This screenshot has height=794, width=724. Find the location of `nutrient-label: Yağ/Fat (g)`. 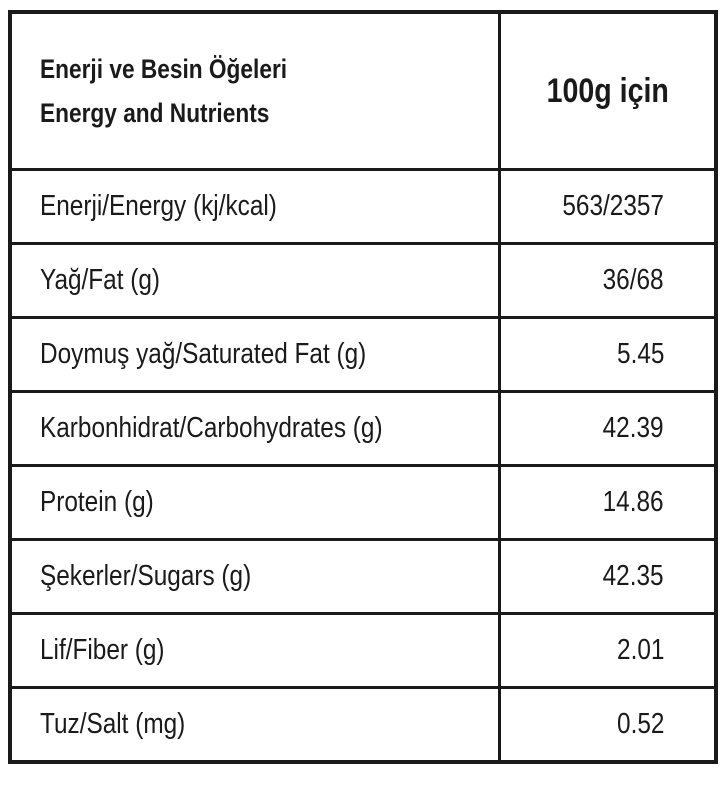

nutrient-label: Yağ/Fat (g) is located at coordinates (100, 280).